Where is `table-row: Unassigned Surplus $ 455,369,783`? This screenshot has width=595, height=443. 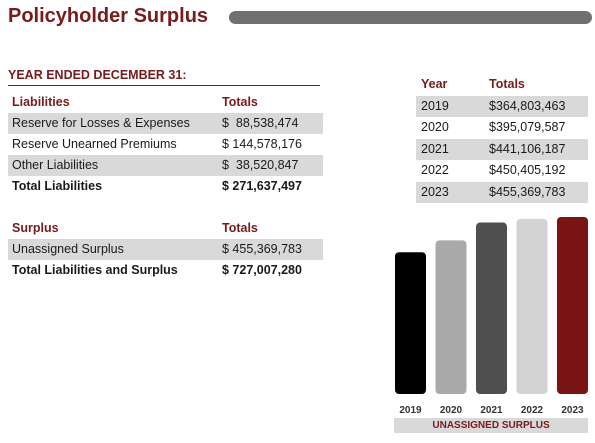 table-row: Unassigned Surplus $ 455,369,783 is located at coordinates (165, 249).